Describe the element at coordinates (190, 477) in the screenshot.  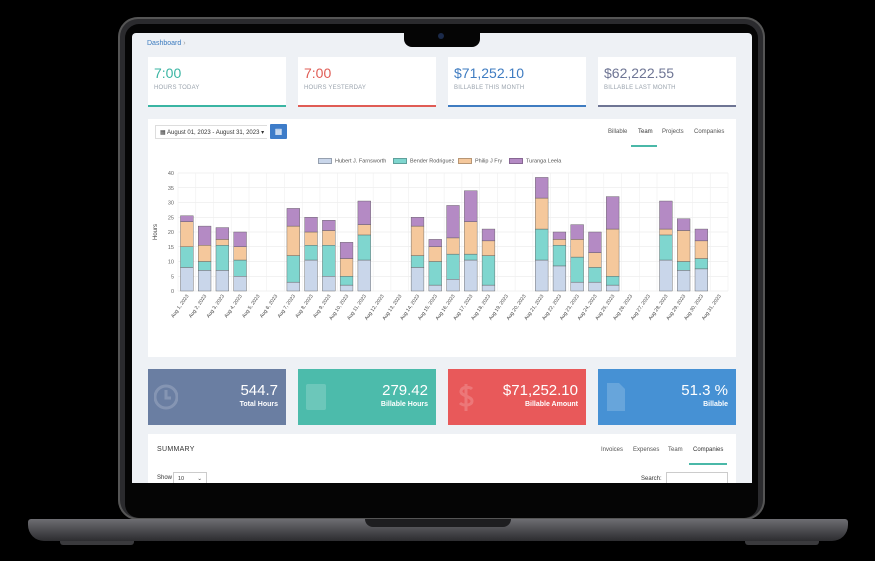
I see `page-size-select: 10 ⌄` at that location.